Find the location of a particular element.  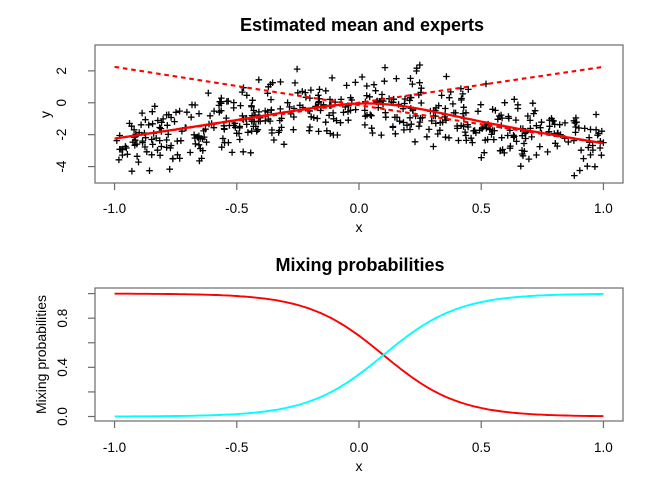

bottom-panel-title: Mixing probabilities is located at coordinates (359, 265).